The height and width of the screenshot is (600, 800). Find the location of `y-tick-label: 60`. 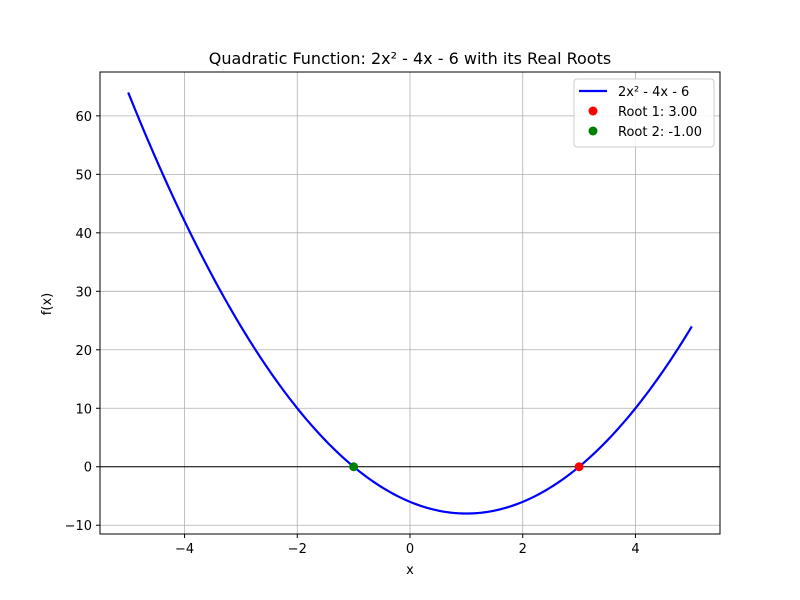

y-tick-label: 60 is located at coordinates (83, 117).